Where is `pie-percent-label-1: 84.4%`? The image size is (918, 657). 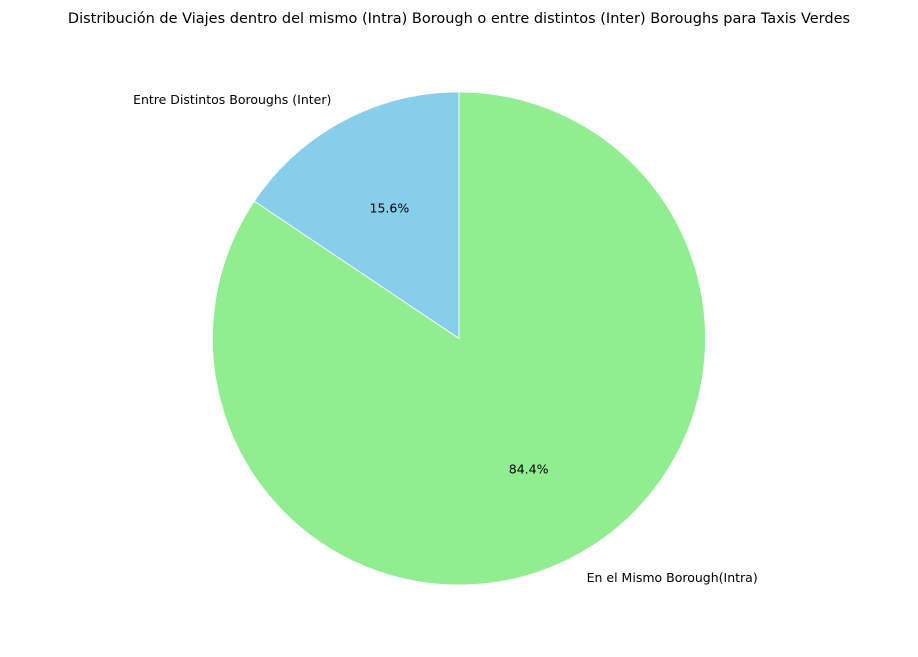
pie-percent-label-1: 84.4% is located at coordinates (529, 468).